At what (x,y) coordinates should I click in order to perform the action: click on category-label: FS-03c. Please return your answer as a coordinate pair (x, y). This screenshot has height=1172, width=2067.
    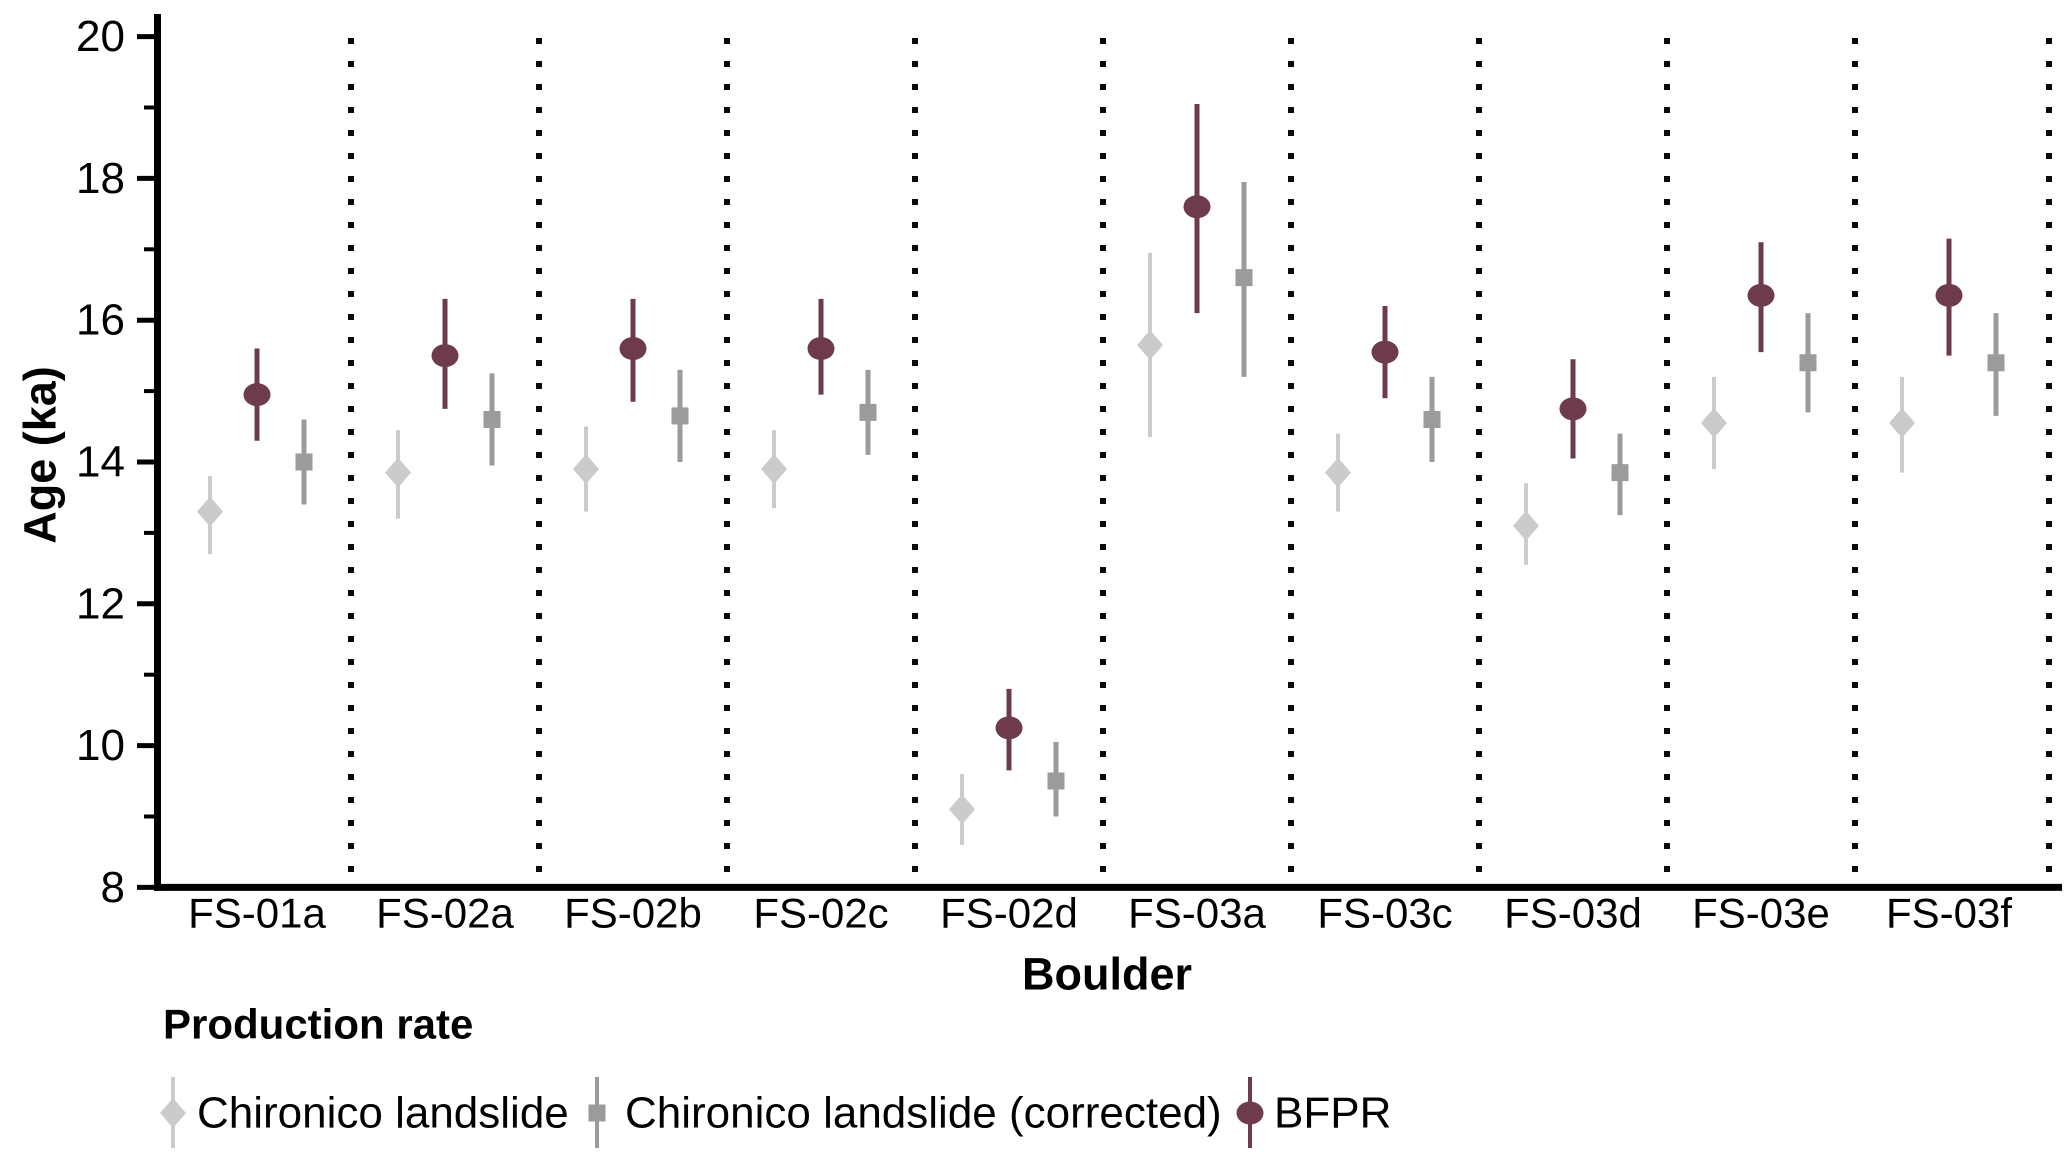
    Looking at the image, I should click on (1384, 913).